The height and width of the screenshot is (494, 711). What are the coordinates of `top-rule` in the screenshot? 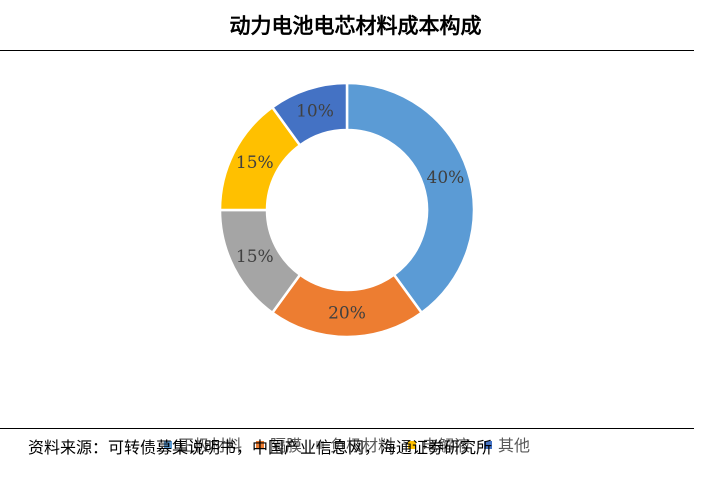 It's located at (347, 50).